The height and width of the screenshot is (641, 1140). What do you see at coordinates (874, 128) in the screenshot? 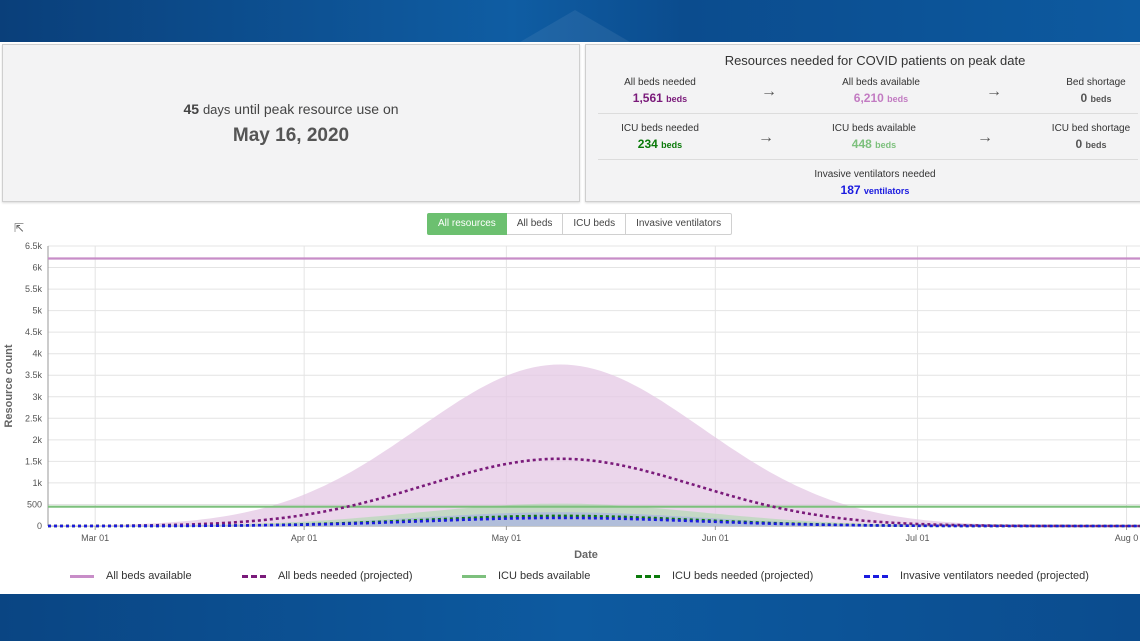
I see `icu-beds-available-label: ICU beds available` at bounding box center [874, 128].